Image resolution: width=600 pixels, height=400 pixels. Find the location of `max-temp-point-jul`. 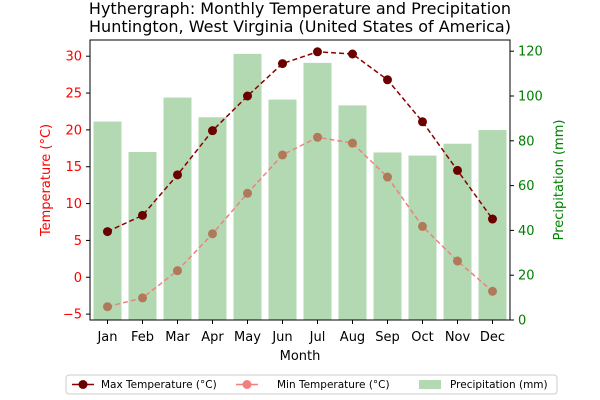

max-temp-point-jul is located at coordinates (317, 52).